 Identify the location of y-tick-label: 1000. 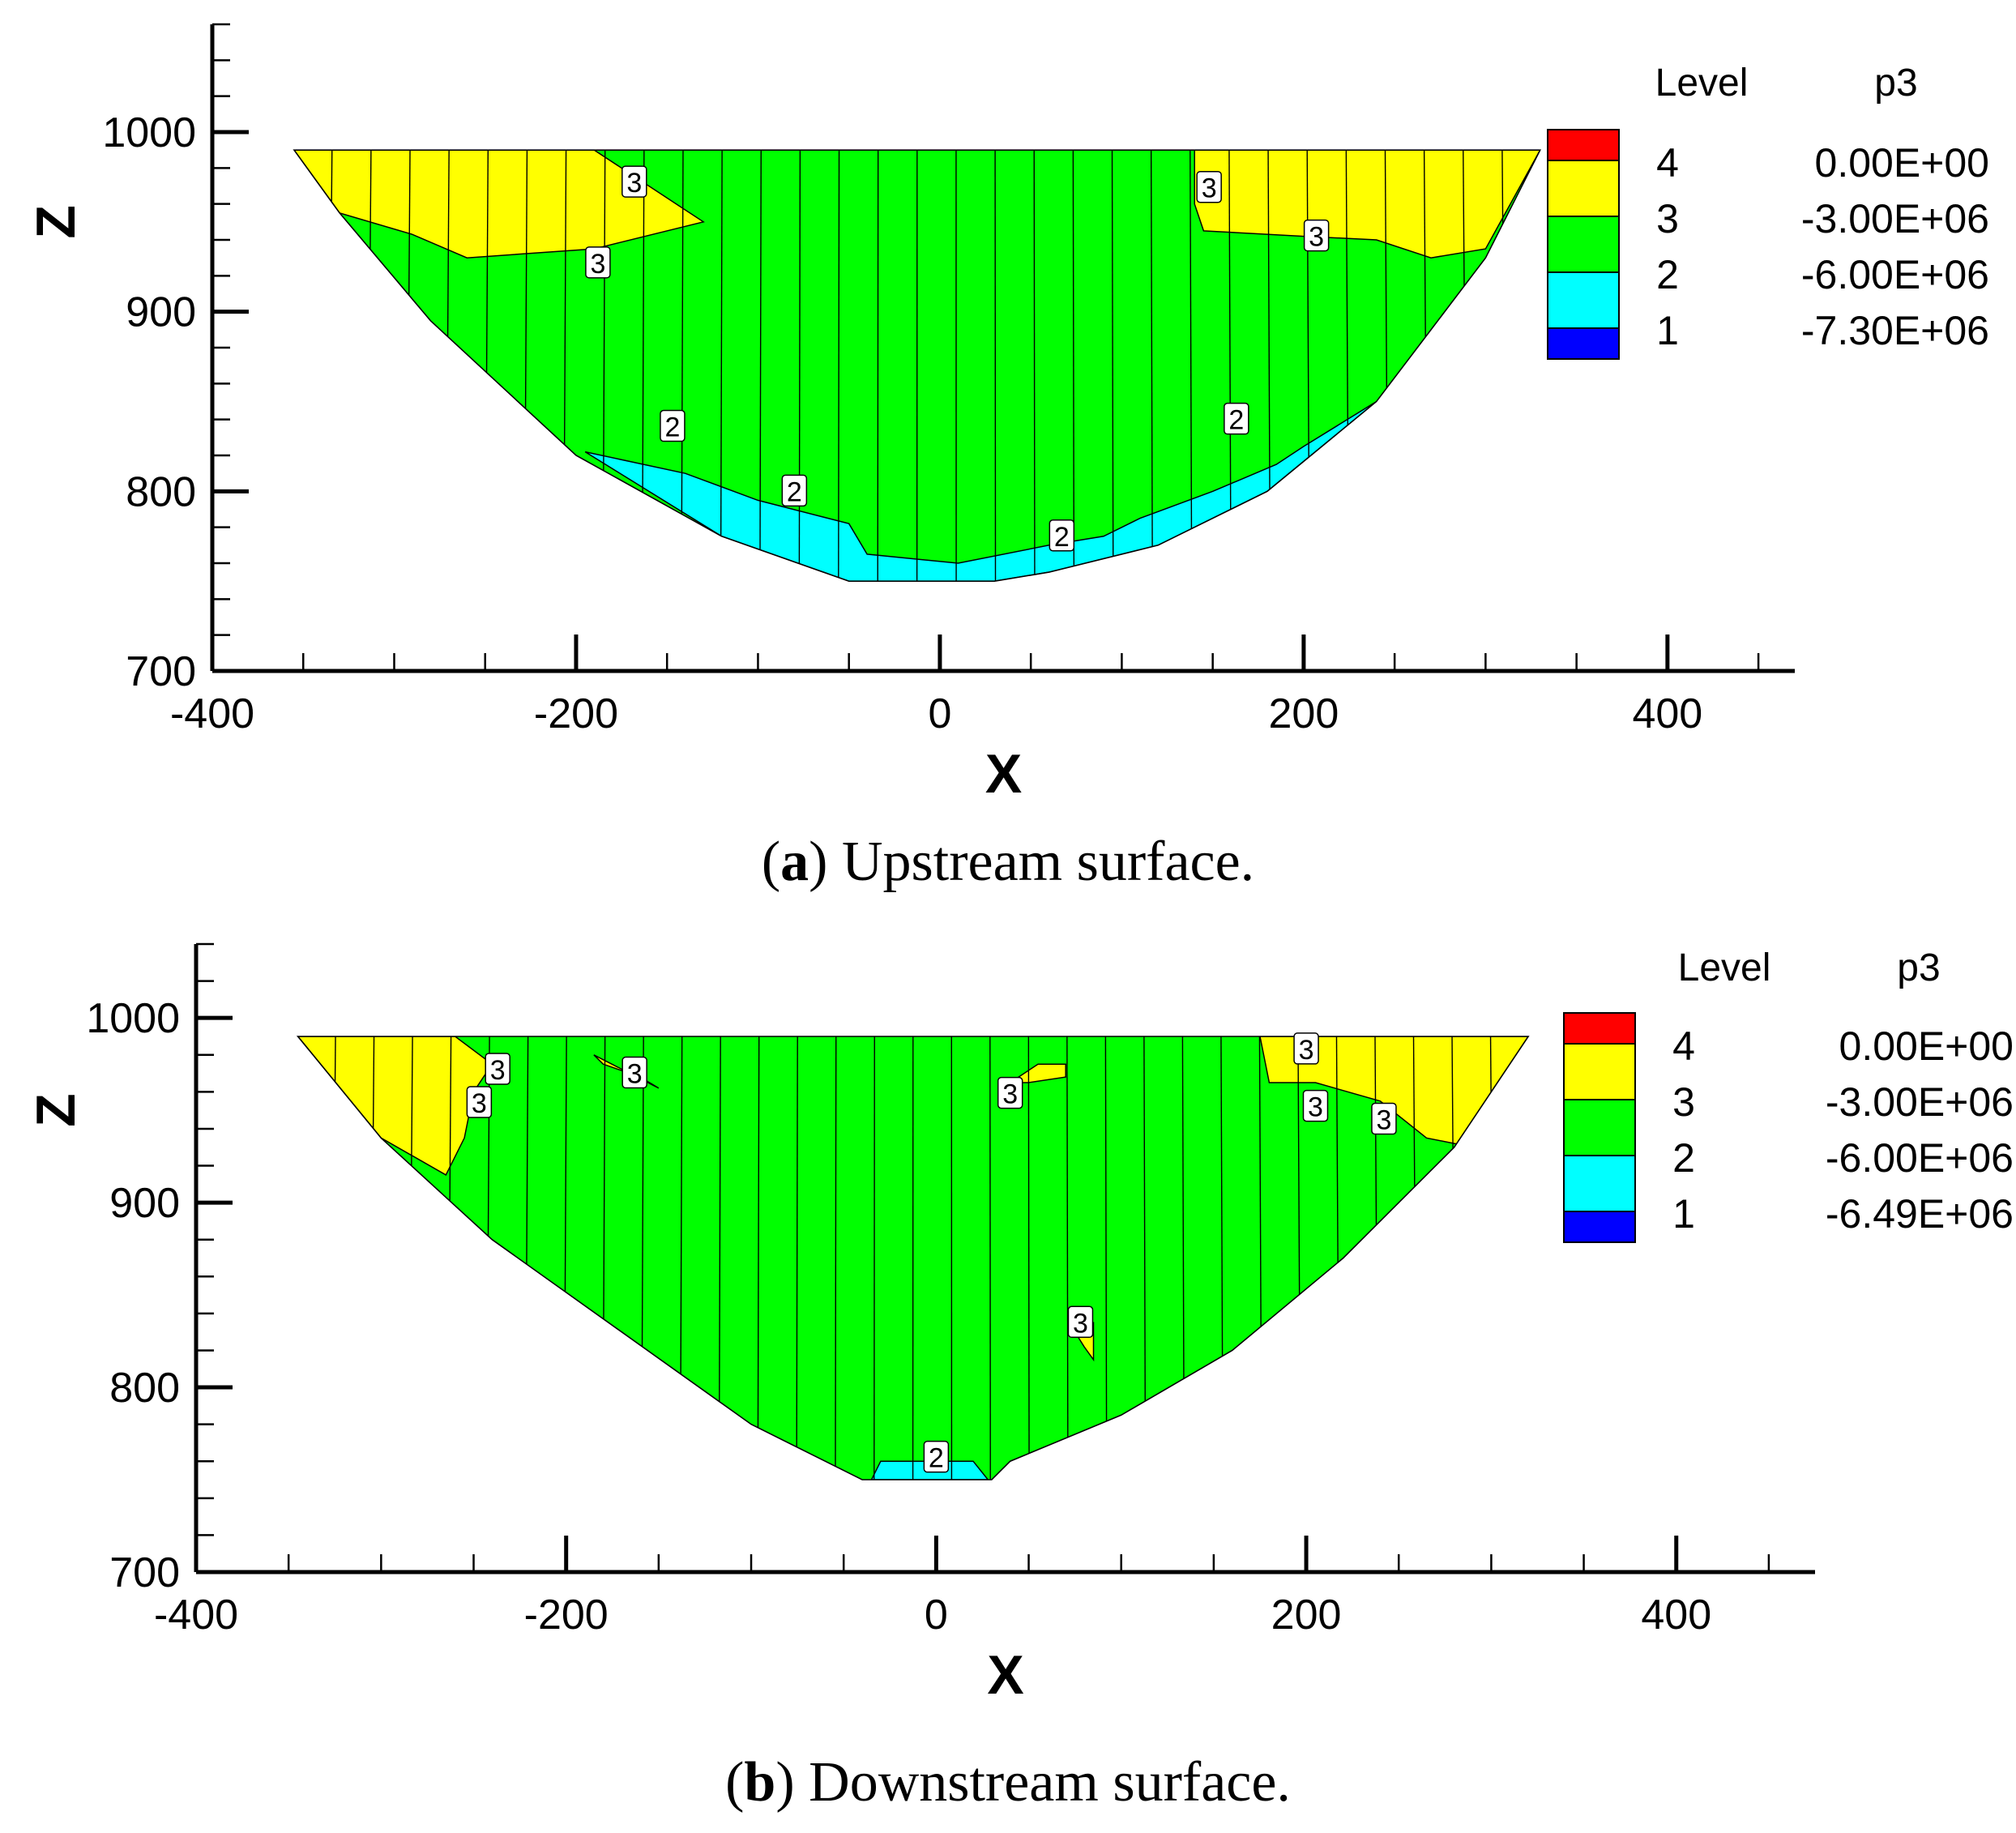
(133, 1018).